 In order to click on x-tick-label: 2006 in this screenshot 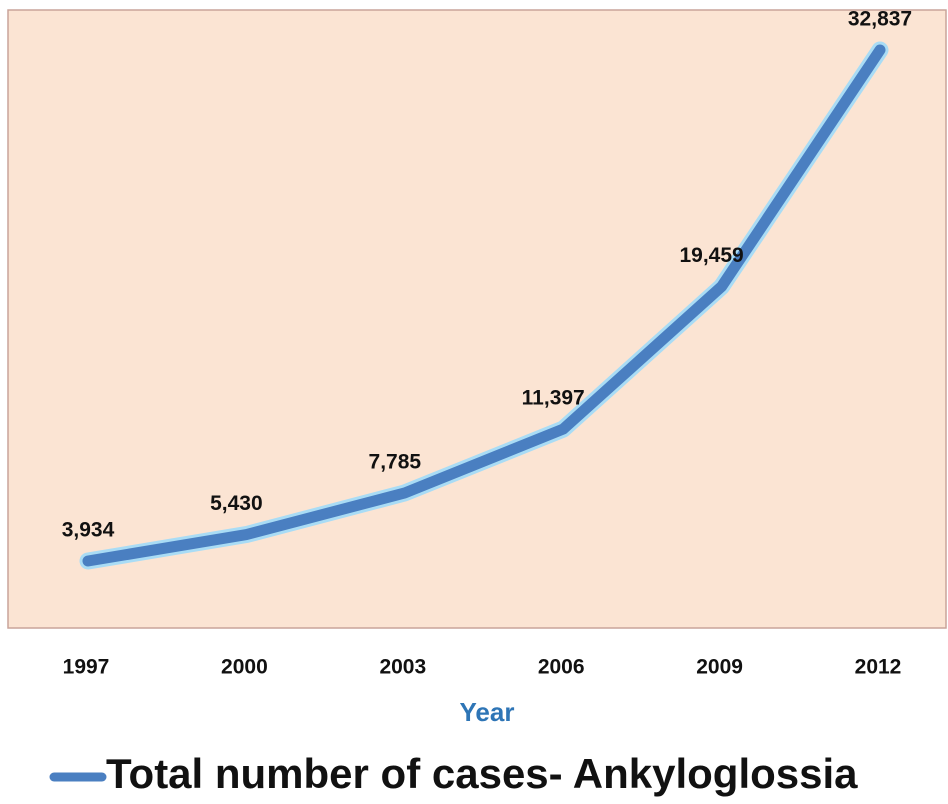, I will do `click(561, 667)`.